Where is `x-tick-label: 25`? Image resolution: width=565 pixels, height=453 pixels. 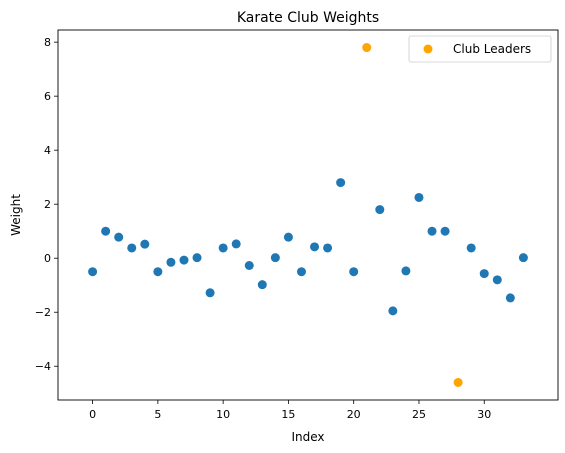
x-tick-label: 25 is located at coordinates (419, 414).